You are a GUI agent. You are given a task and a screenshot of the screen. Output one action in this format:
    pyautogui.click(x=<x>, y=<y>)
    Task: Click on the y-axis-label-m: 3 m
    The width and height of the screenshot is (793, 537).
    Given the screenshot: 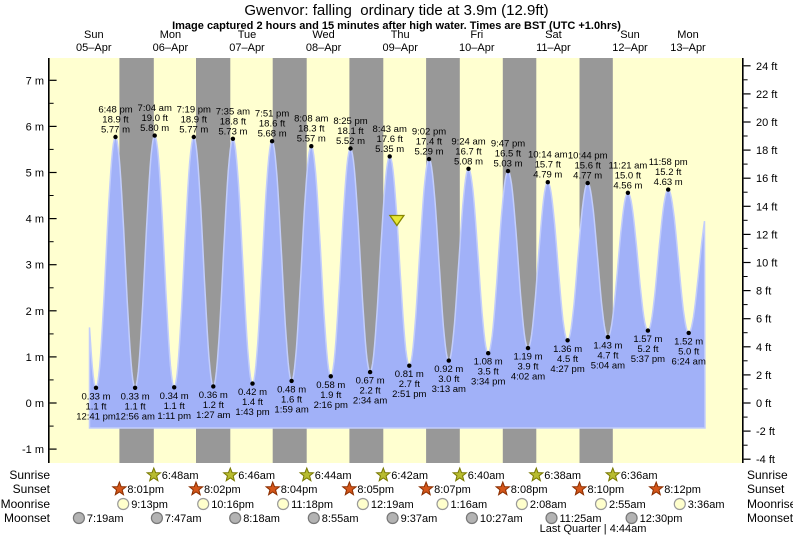 What is the action you would take?
    pyautogui.click(x=35, y=266)
    